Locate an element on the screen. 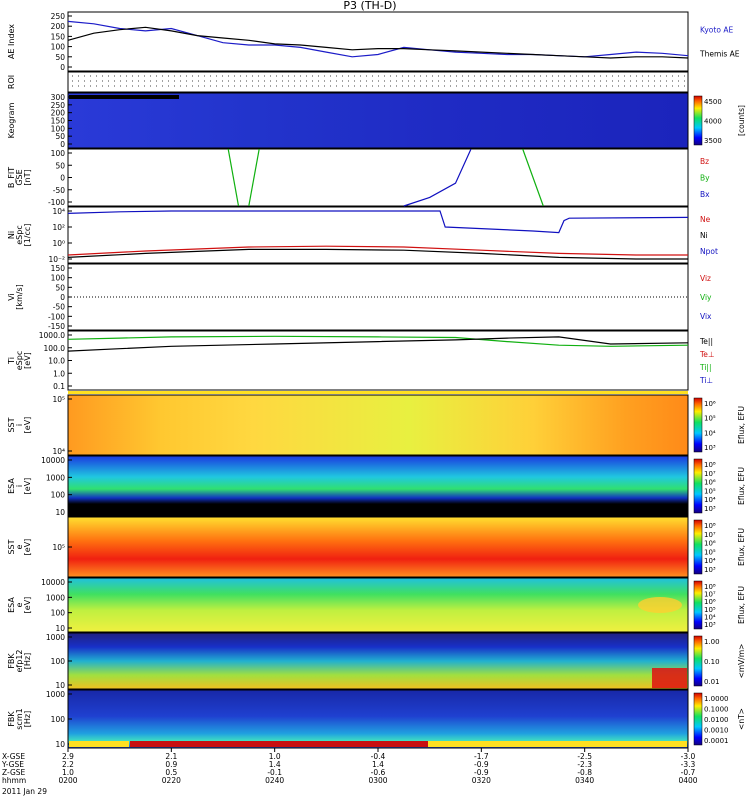 The width and height of the screenshot is (750, 800). sst_i-cbtick-2: 10⁴ is located at coordinates (710, 433).